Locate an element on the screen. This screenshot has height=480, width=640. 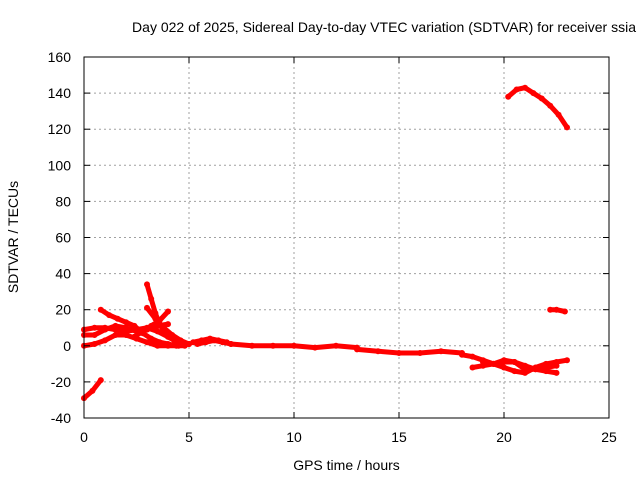
y-axis-label: SDTVAR / TECUs is located at coordinates (13, 237).